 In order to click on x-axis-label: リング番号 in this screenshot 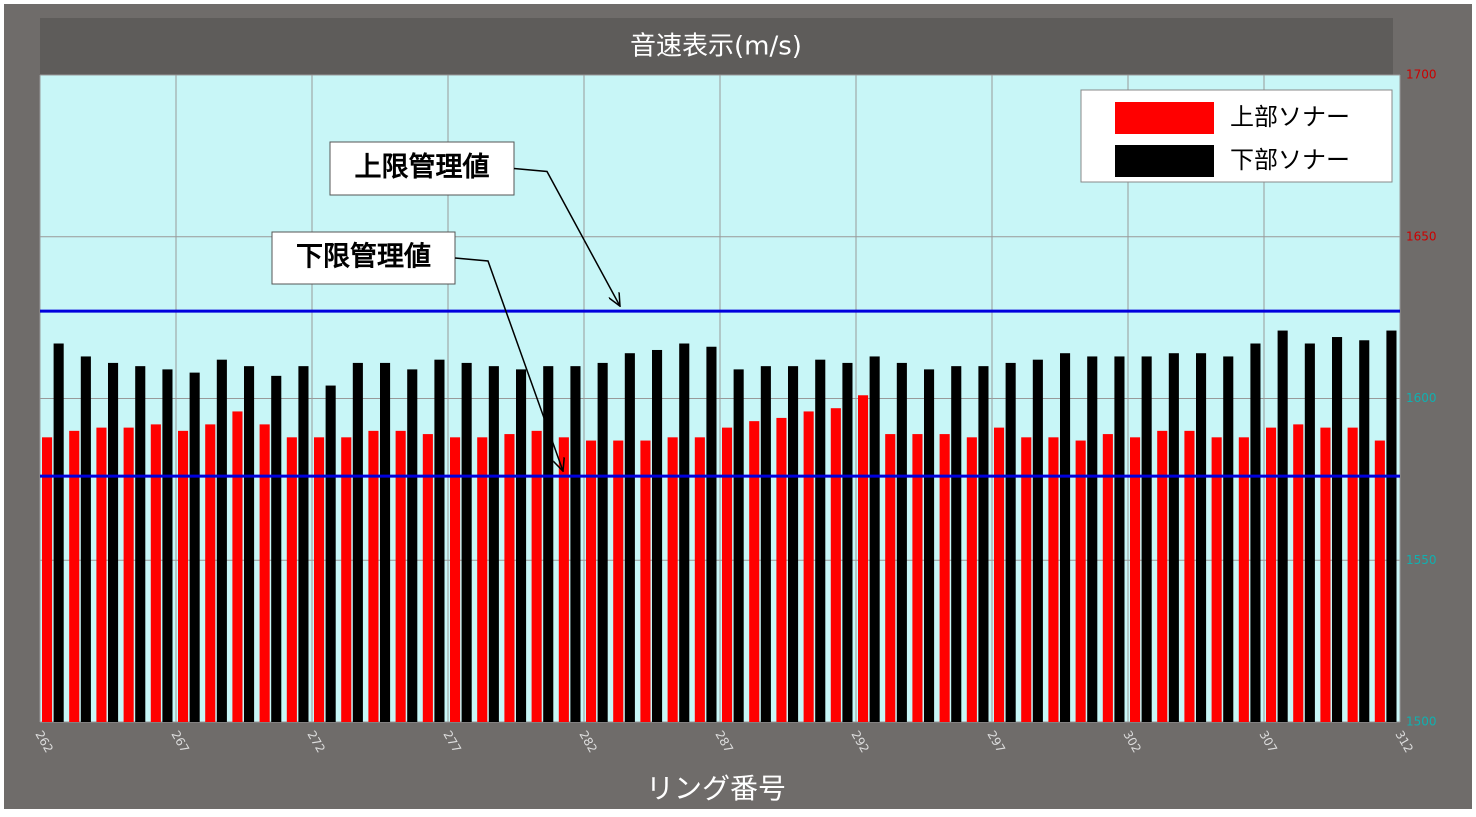, I will do `click(716, 788)`.